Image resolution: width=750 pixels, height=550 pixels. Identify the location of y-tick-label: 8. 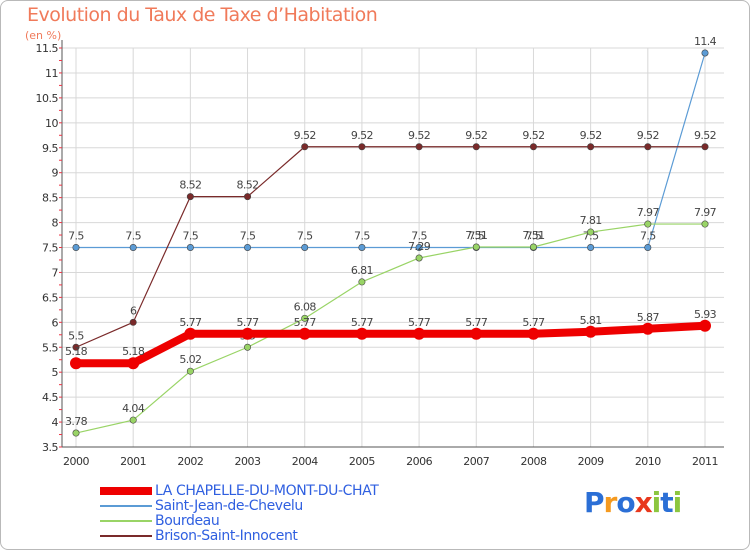
(55, 223).